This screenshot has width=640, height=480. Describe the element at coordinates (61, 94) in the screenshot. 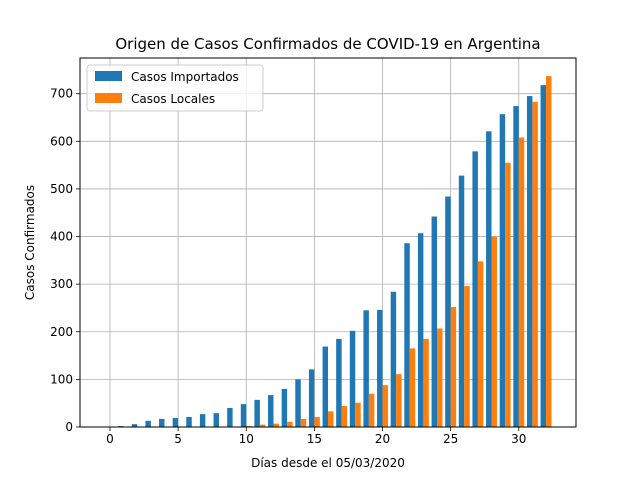

I see `y-tick-label: 700` at that location.